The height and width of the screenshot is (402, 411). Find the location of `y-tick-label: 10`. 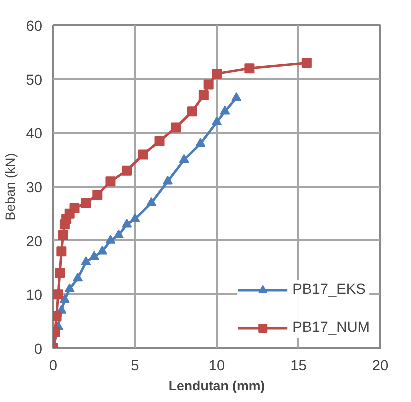

y-tick-label: 10 is located at coordinates (34, 296).